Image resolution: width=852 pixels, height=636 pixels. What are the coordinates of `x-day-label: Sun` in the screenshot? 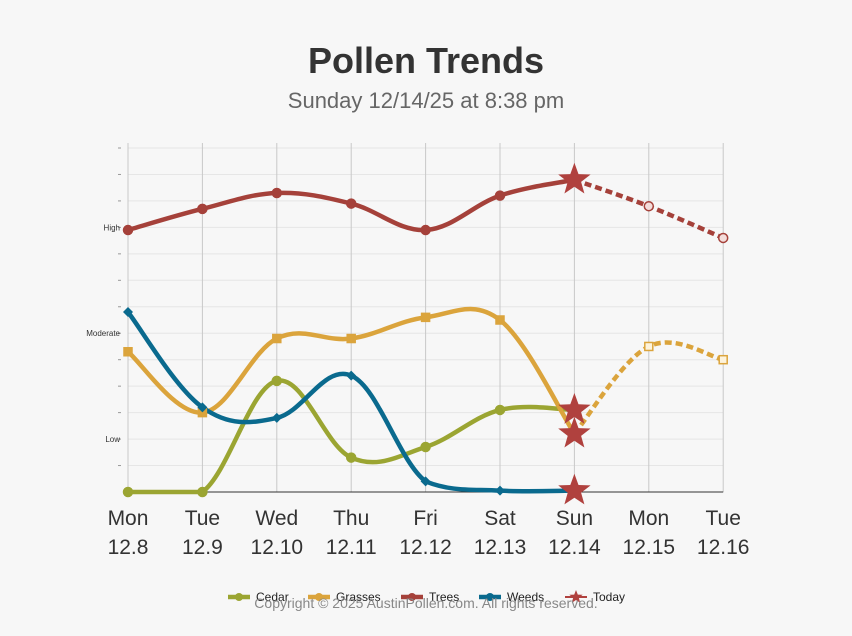 It's located at (574, 518).